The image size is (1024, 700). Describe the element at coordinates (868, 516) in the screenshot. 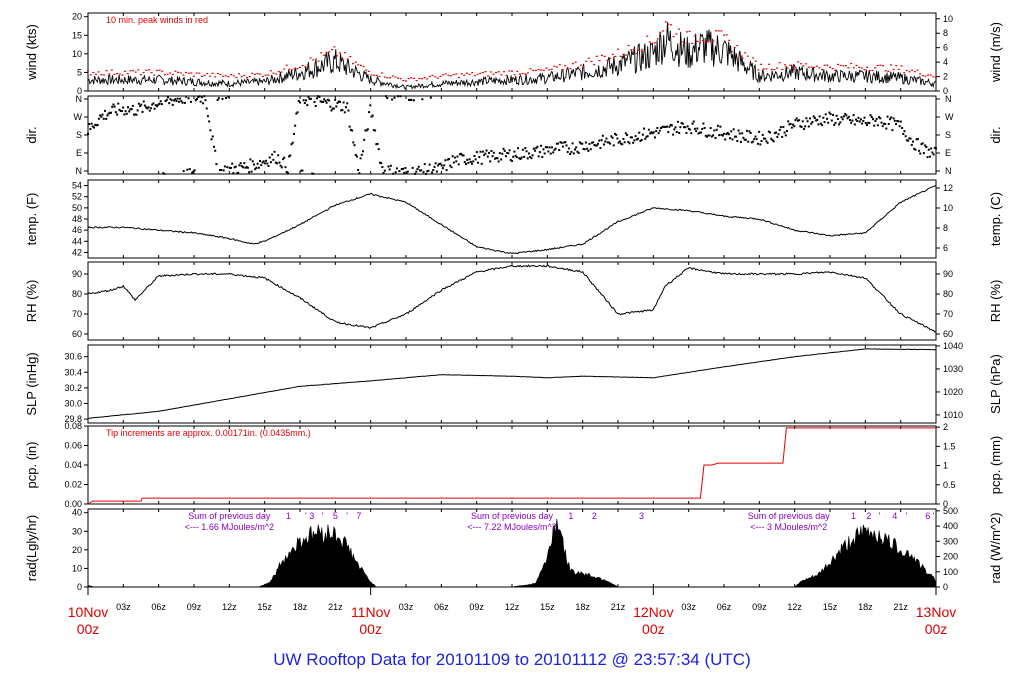

I see `solar-hour-mark: 2` at that location.